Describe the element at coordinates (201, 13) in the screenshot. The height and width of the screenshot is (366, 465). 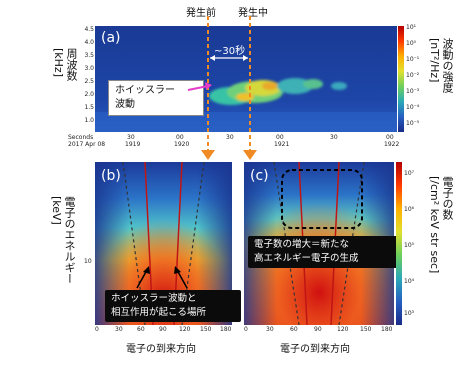
I see `before-onset-label: 発生前` at that location.